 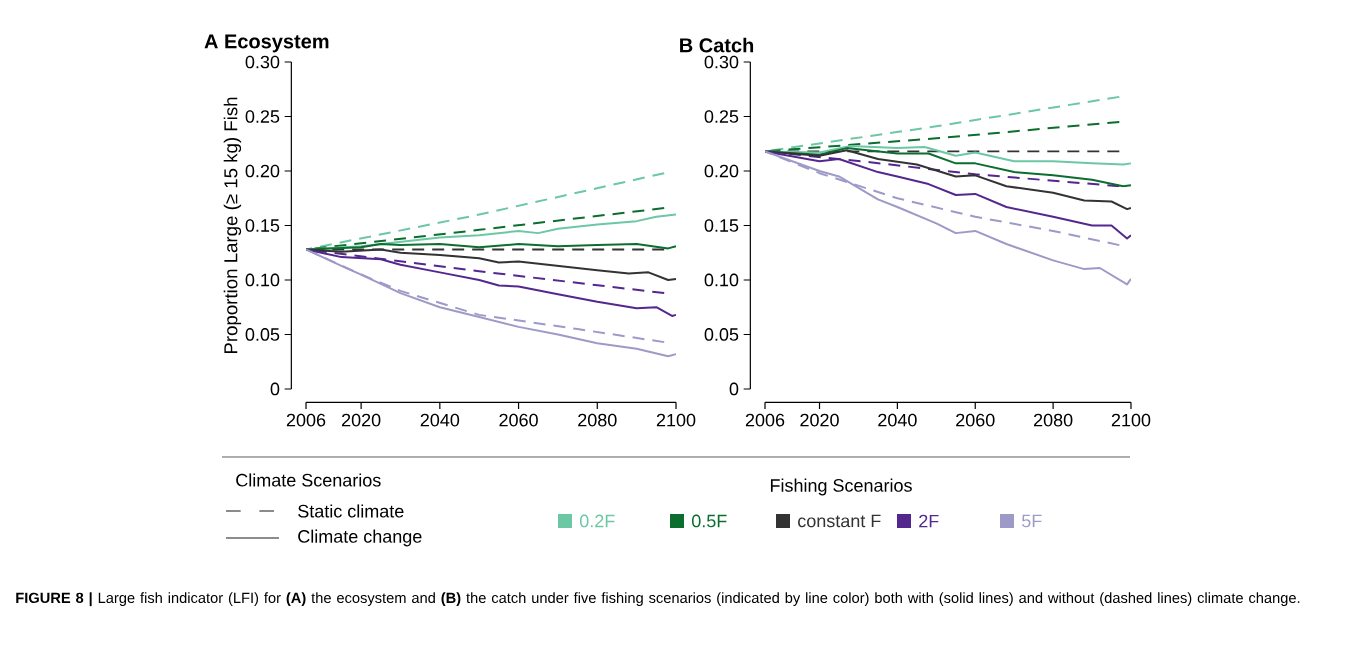 What do you see at coordinates (841, 487) in the screenshot?
I see `legend-title: Fishing Scenarios` at bounding box center [841, 487].